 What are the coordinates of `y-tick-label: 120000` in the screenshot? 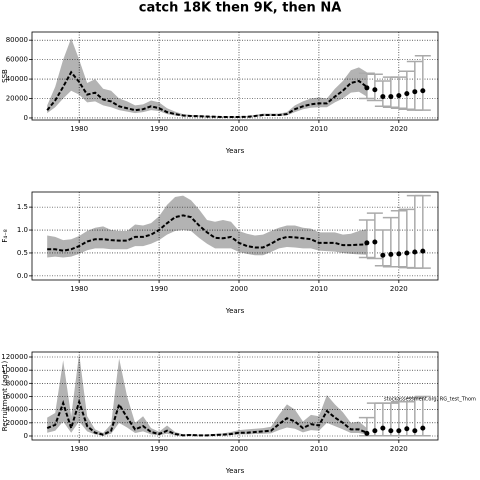 It's located at (14, 357).